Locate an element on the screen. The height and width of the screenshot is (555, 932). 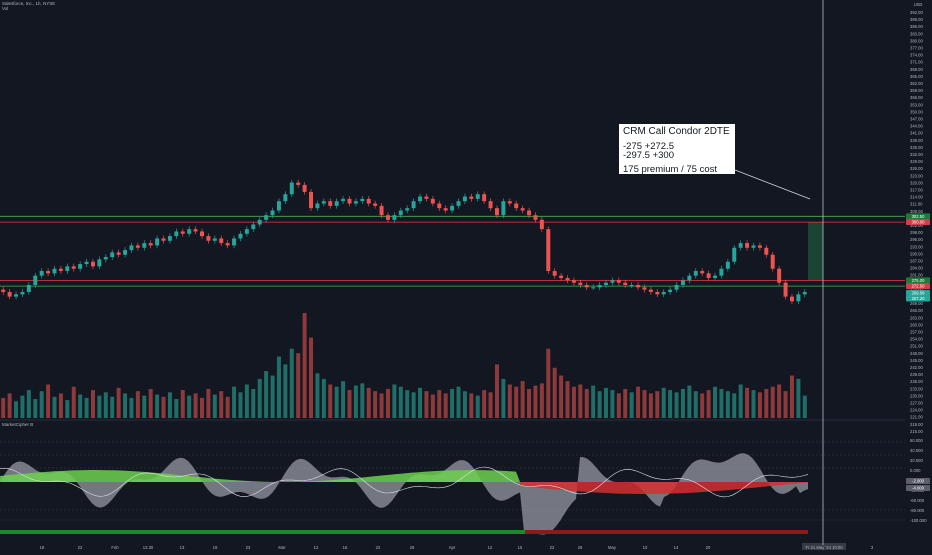
price-tick-label: 371.00 is located at coordinates (916, 62).